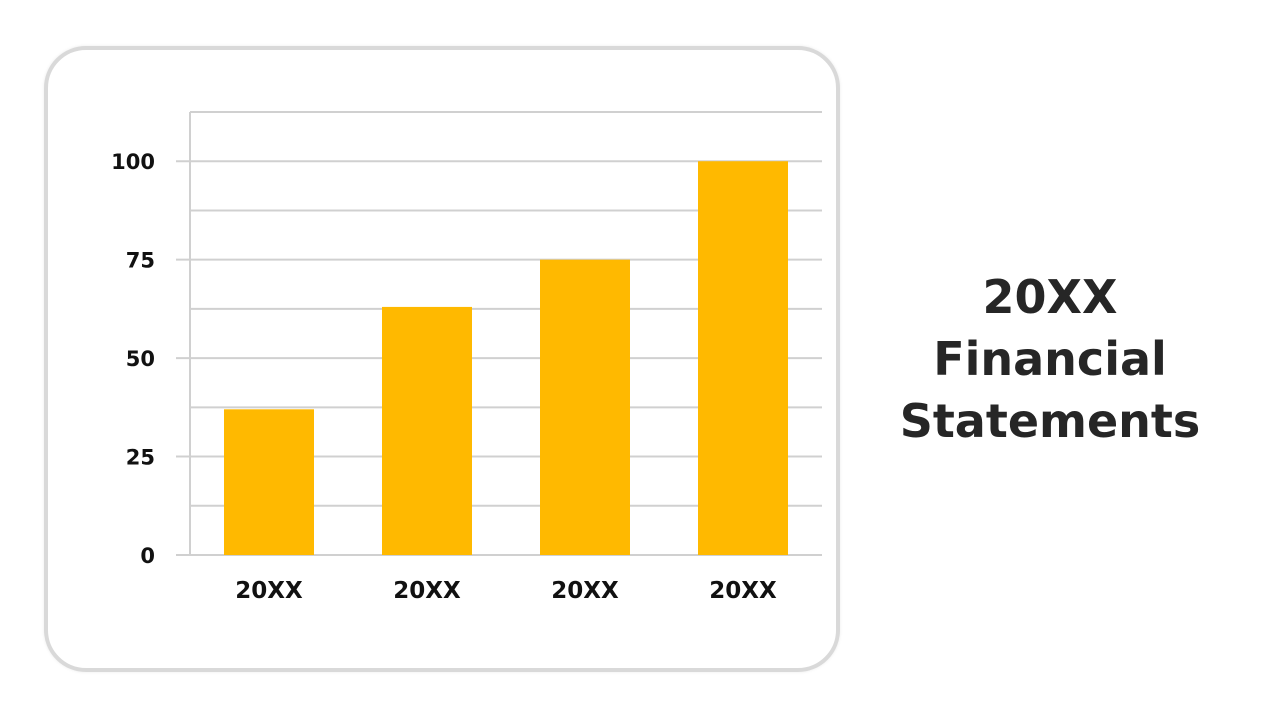 This screenshot has width=1280, height=720. I want to click on y-tick-label: 100, so click(133, 162).